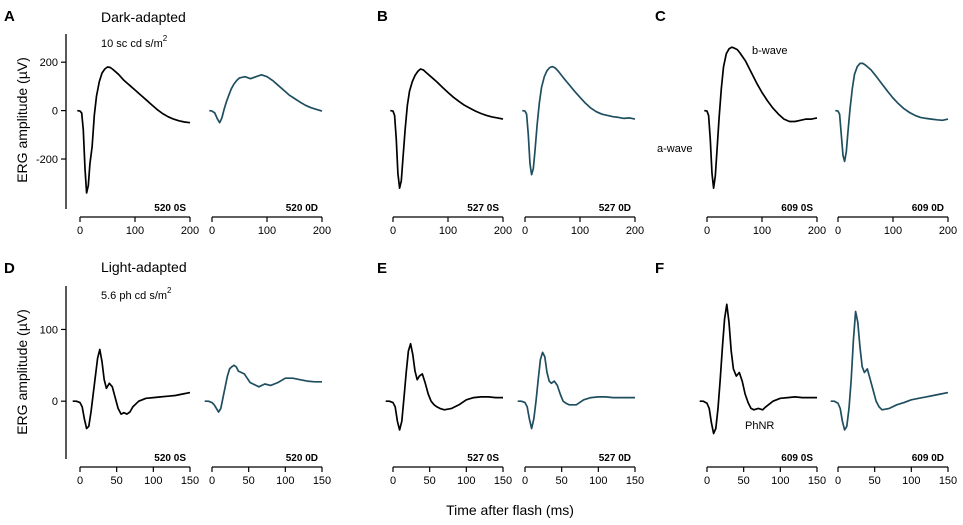  I want to click on panel-letter-e: E, so click(382, 268).